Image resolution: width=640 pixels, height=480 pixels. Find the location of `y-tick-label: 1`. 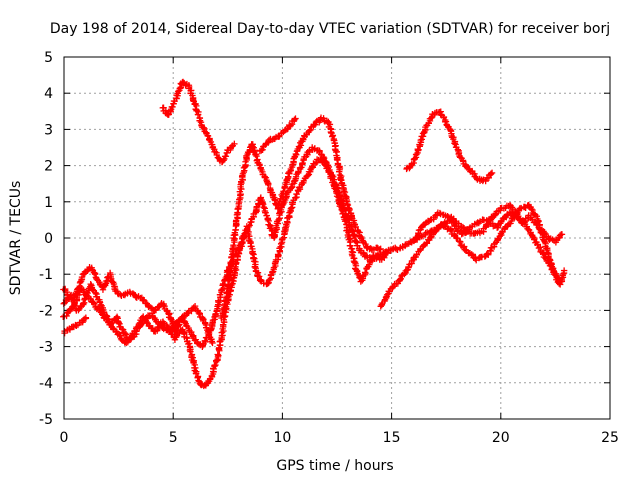

y-tick-label: 1 is located at coordinates (48, 203).